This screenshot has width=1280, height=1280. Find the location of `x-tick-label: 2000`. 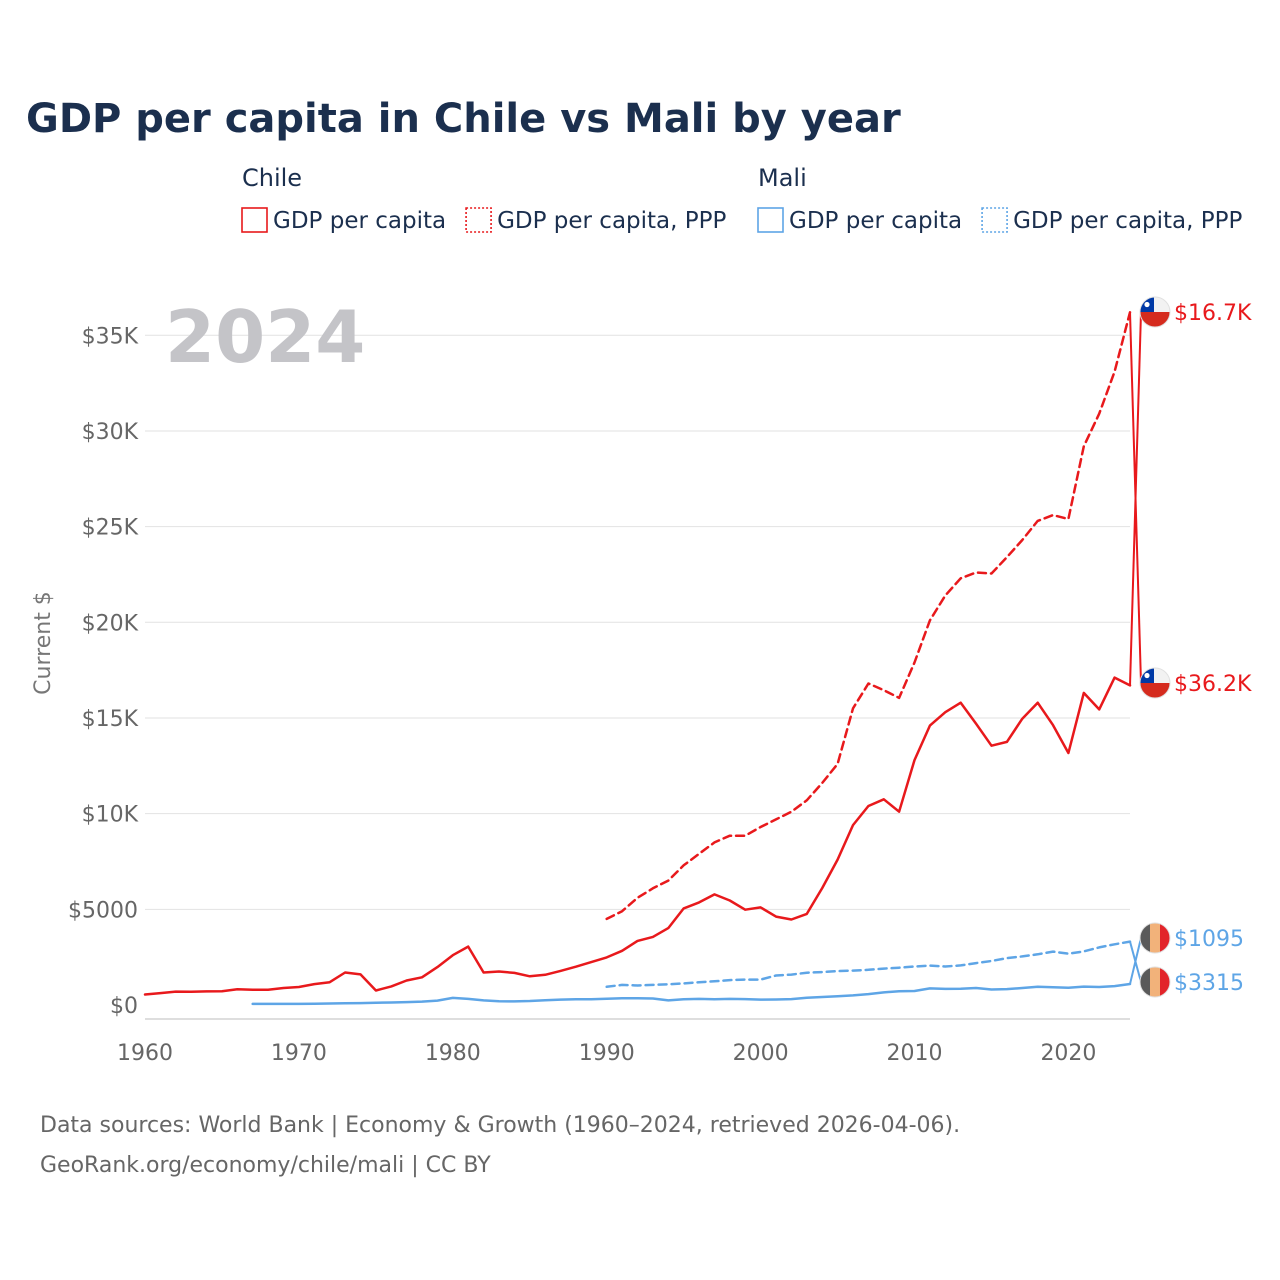

x-tick-label: 2000 is located at coordinates (761, 1053).